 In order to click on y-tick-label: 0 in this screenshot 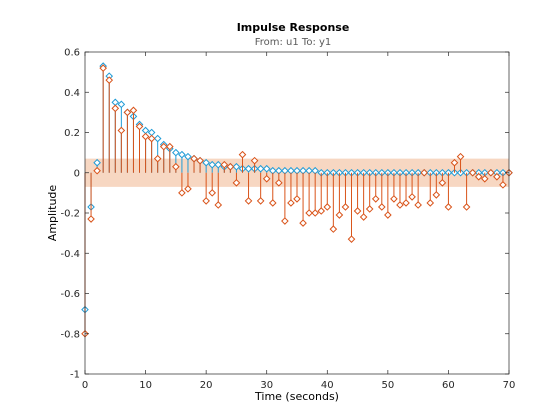, I will do `click(77, 173)`.